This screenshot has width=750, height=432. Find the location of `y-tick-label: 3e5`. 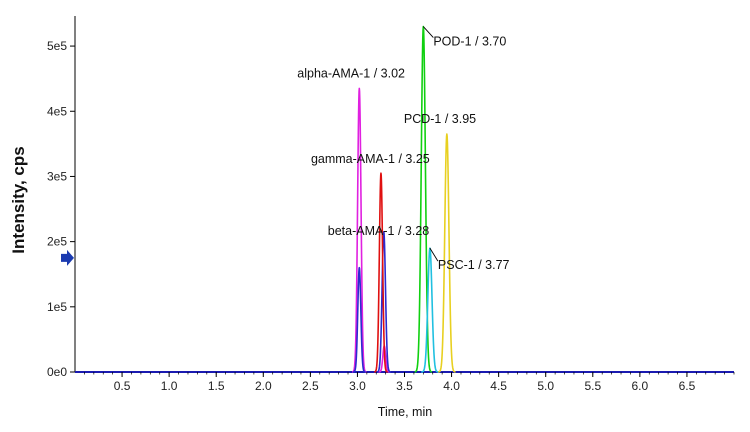

y-tick-label: 3e5 is located at coordinates (57, 176).